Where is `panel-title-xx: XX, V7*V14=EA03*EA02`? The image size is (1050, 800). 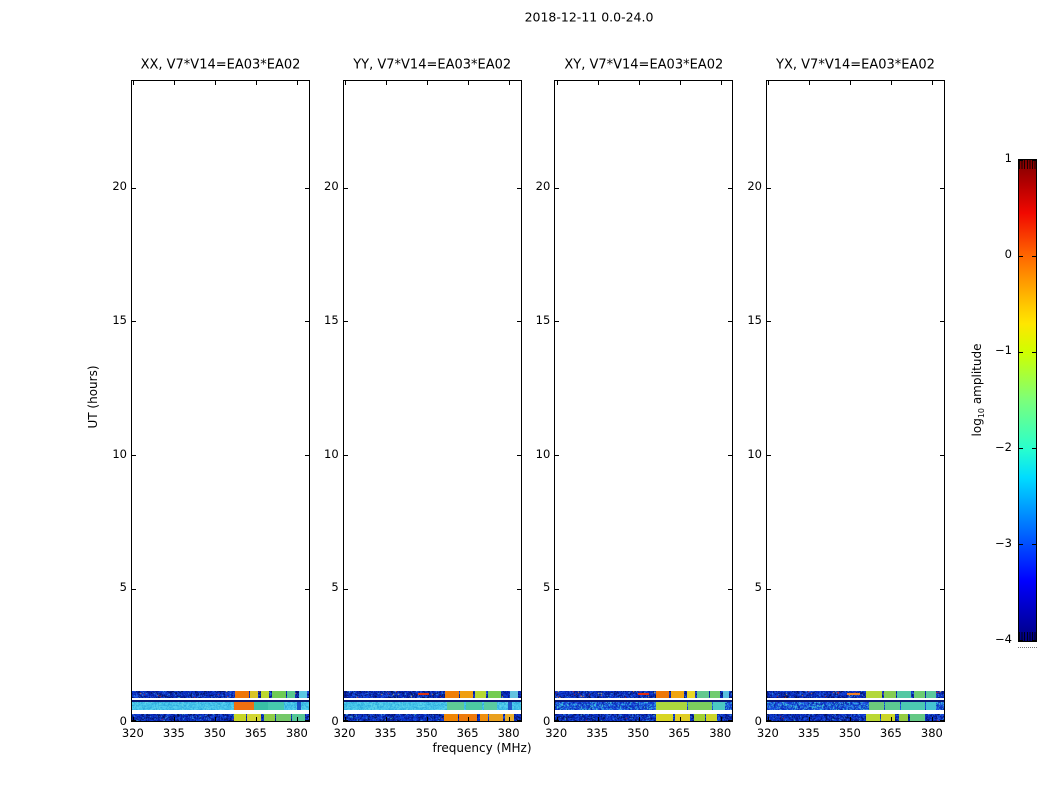 panel-title-xx: XX, V7*V14=EA03*EA02 is located at coordinates (220, 65).